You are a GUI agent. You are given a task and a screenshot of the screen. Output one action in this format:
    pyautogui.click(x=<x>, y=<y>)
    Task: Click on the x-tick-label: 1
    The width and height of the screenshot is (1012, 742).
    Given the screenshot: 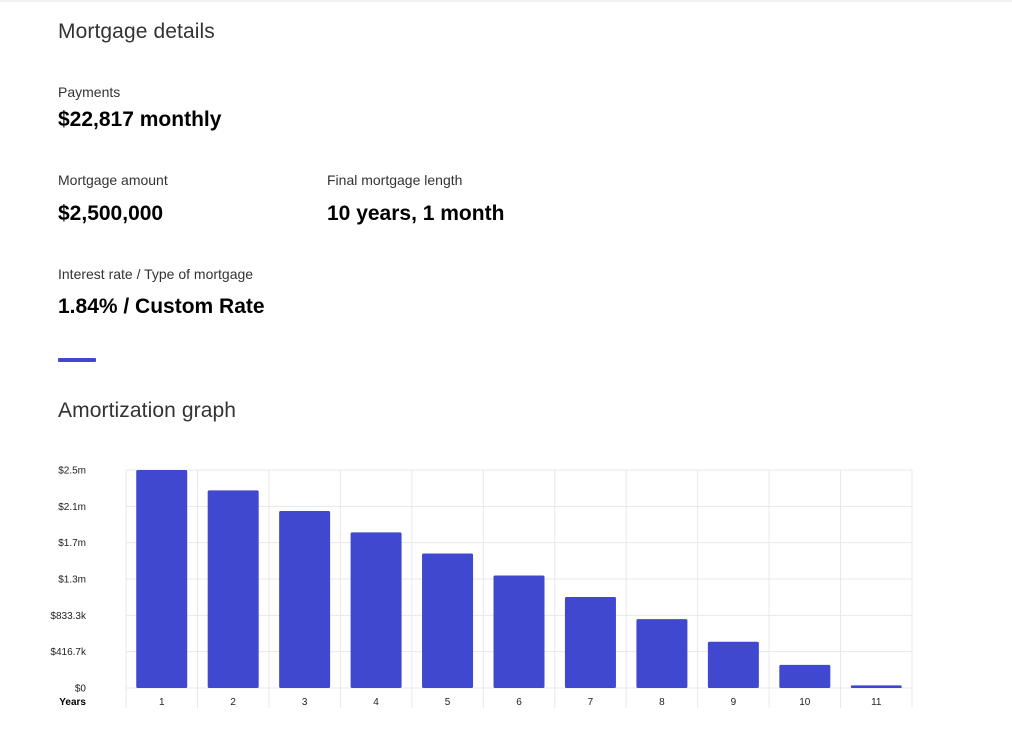 What is the action you would take?
    pyautogui.click(x=162, y=702)
    